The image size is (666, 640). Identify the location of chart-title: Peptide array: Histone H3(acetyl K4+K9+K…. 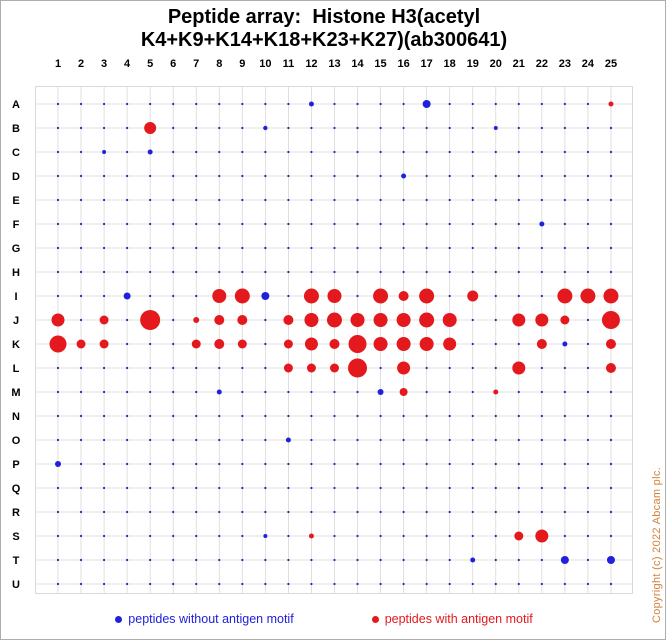
(324, 29).